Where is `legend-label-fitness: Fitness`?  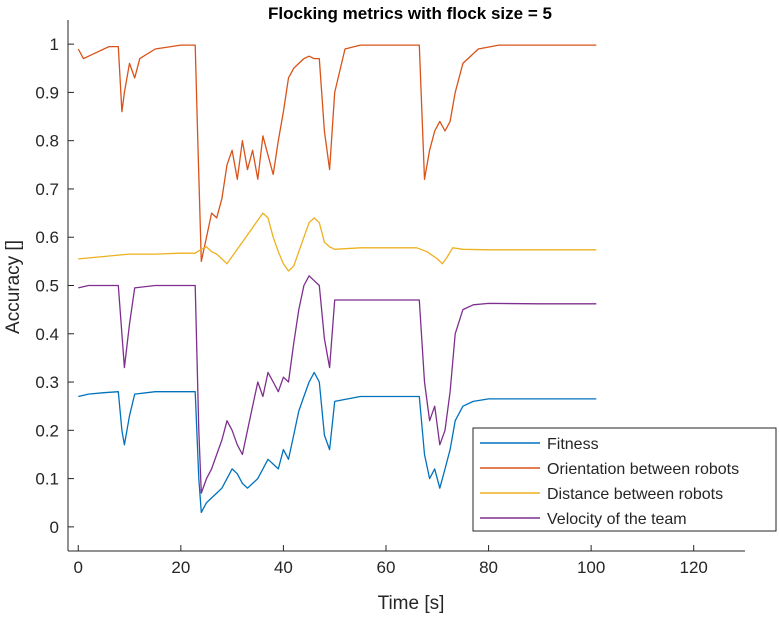 legend-label-fitness: Fitness is located at coordinates (573, 444).